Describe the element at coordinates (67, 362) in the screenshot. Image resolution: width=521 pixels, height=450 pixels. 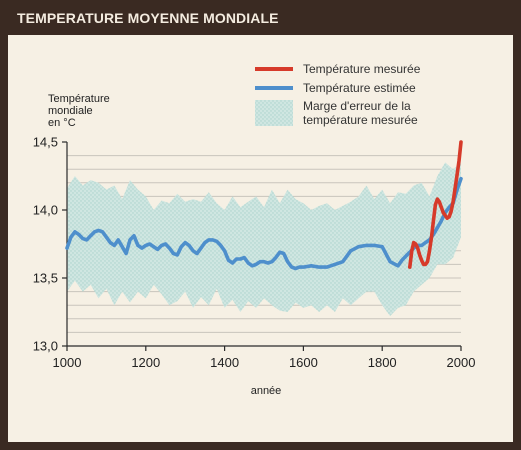
I see `x-tick-label: 1000` at that location.